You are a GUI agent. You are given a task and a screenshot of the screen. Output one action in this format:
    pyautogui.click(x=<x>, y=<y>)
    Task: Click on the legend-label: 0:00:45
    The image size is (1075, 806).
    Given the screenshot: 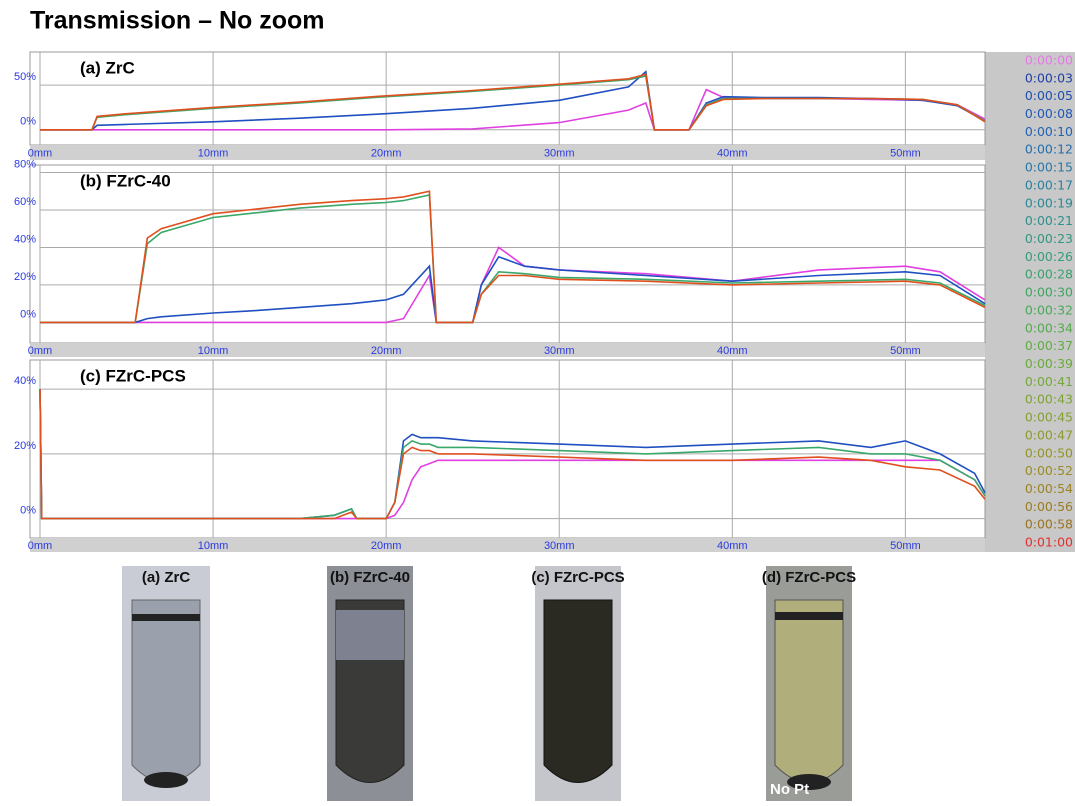 What is the action you would take?
    pyautogui.click(x=1049, y=417)
    